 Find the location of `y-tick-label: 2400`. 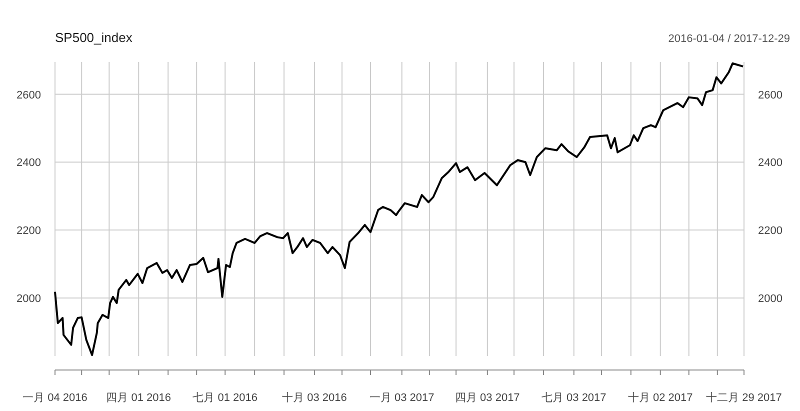

y-tick-label: 2400 is located at coordinates (28, 163).